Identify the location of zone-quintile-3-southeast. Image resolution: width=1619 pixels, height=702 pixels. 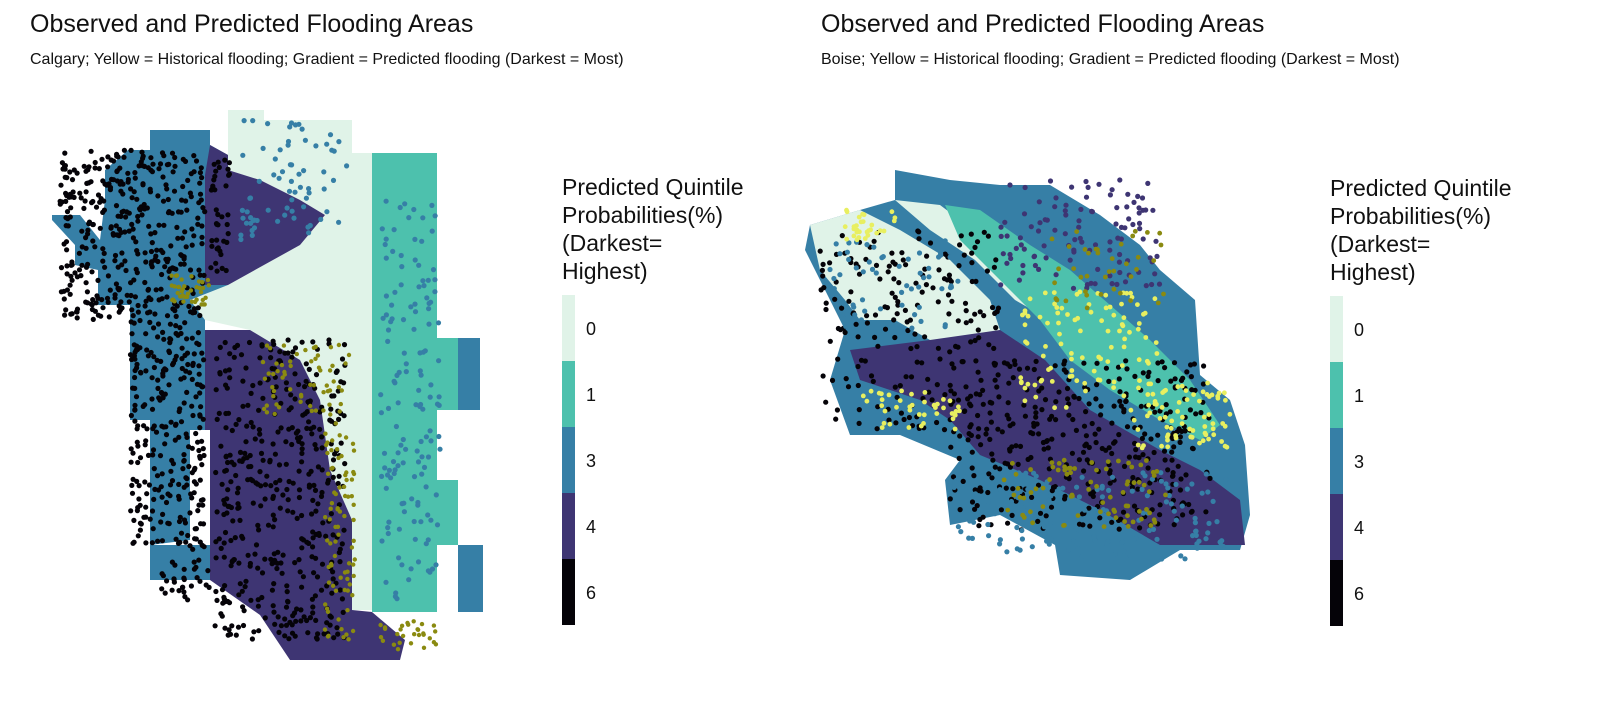
(470, 578).